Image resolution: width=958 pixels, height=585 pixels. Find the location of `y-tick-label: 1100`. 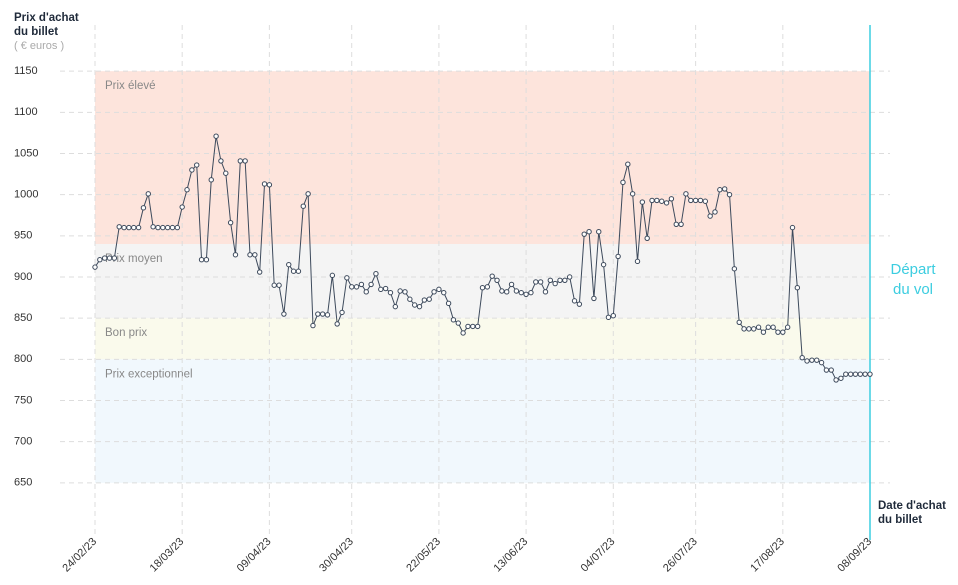

y-tick-label: 1100 is located at coordinates (26, 112).